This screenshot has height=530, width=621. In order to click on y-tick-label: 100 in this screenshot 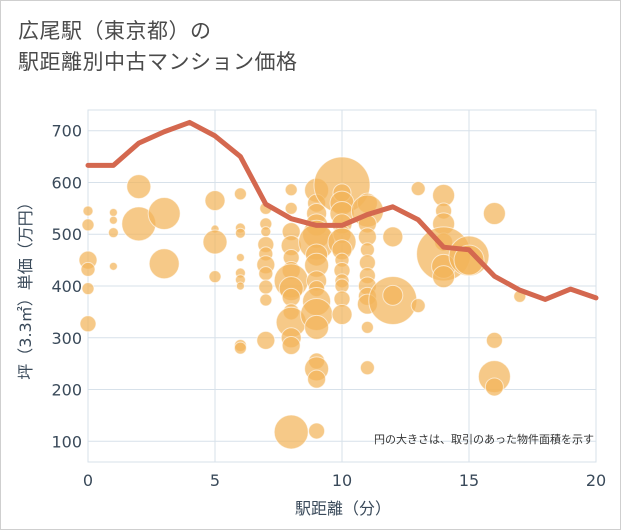, I will do `click(66, 441)`.